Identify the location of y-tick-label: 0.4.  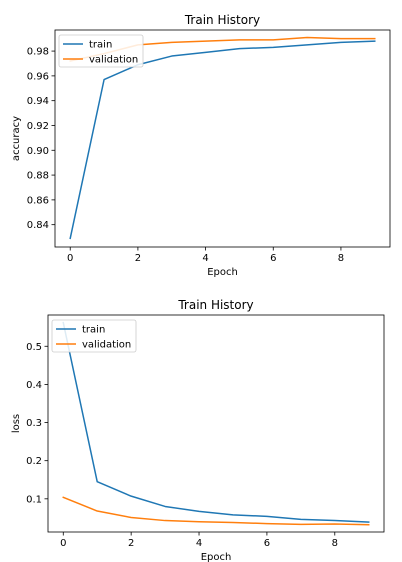
(34, 385).